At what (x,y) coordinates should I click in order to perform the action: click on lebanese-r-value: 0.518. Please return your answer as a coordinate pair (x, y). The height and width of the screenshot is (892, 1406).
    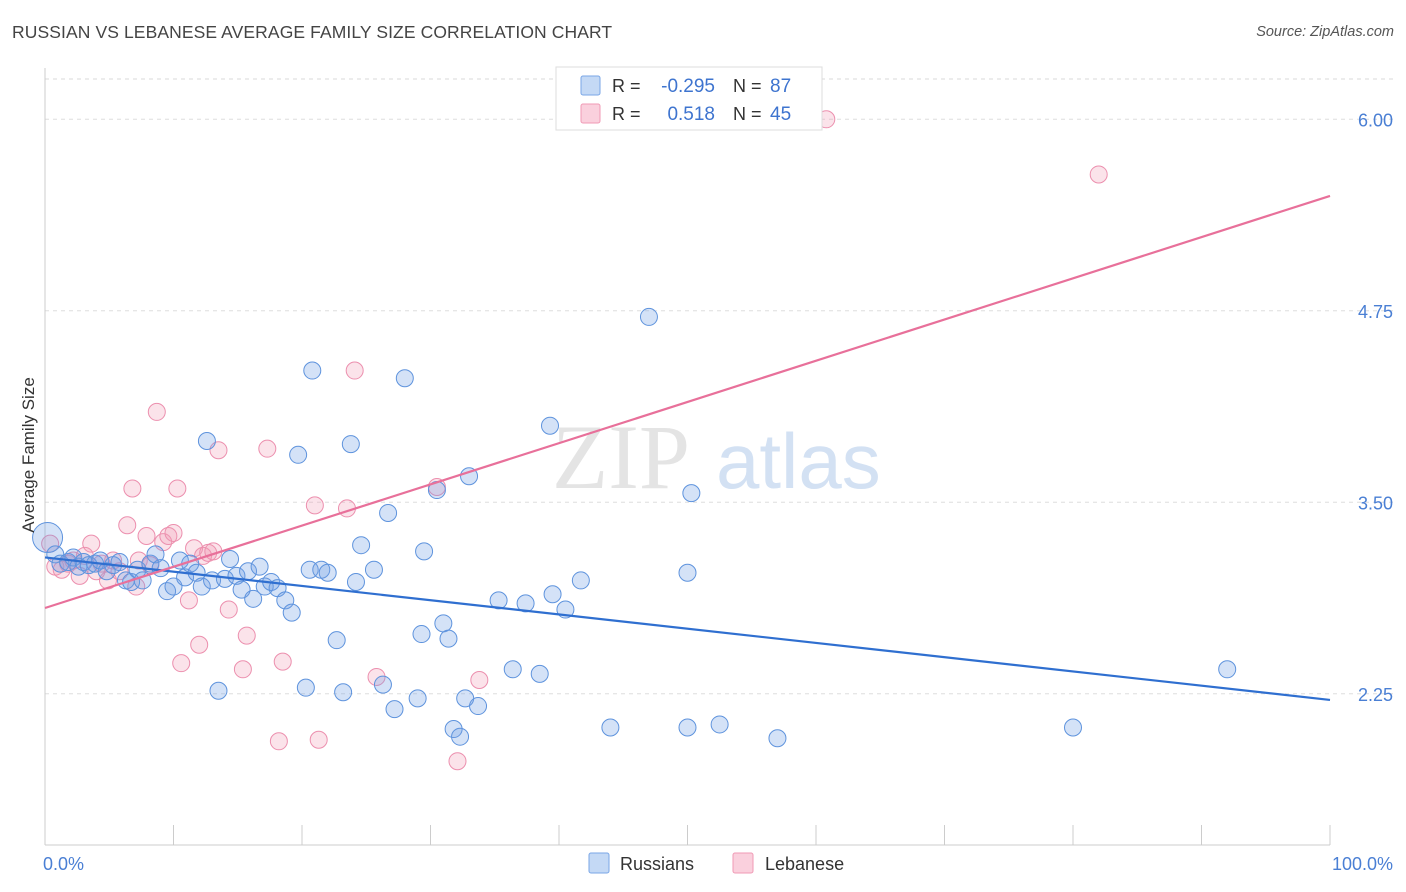
    Looking at the image, I should click on (691, 114).